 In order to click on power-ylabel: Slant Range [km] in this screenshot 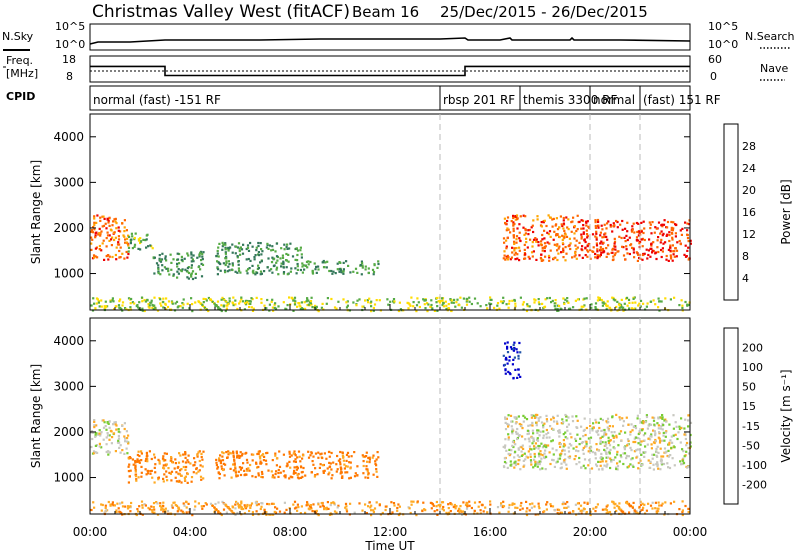, I will do `click(36, 212)`.